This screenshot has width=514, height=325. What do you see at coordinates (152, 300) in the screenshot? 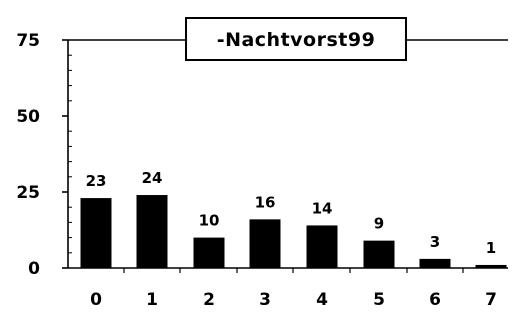
I see `x-tick-label: 1` at bounding box center [152, 300].